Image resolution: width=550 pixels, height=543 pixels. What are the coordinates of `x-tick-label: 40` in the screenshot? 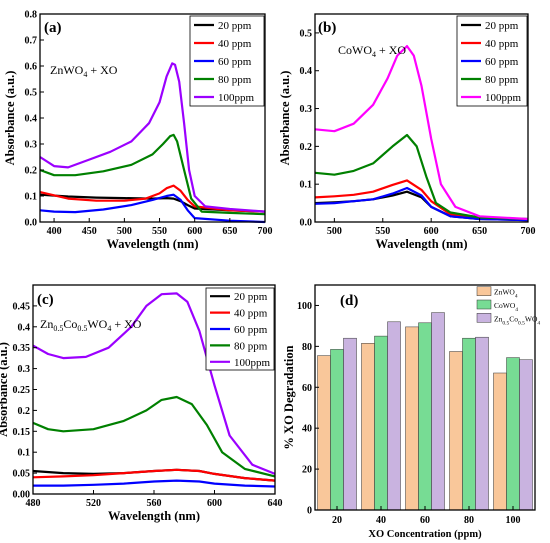 It's located at (381, 520).